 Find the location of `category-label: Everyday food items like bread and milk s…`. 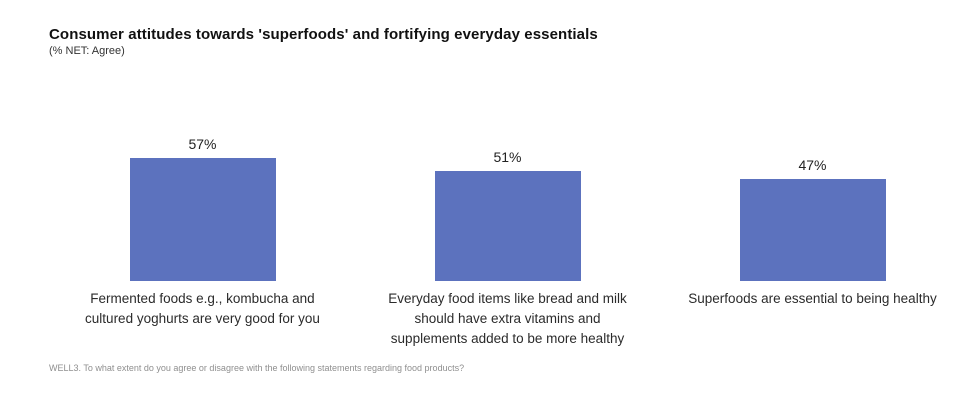

category-label: Everyday food items like bread and milk s… is located at coordinates (507, 319).